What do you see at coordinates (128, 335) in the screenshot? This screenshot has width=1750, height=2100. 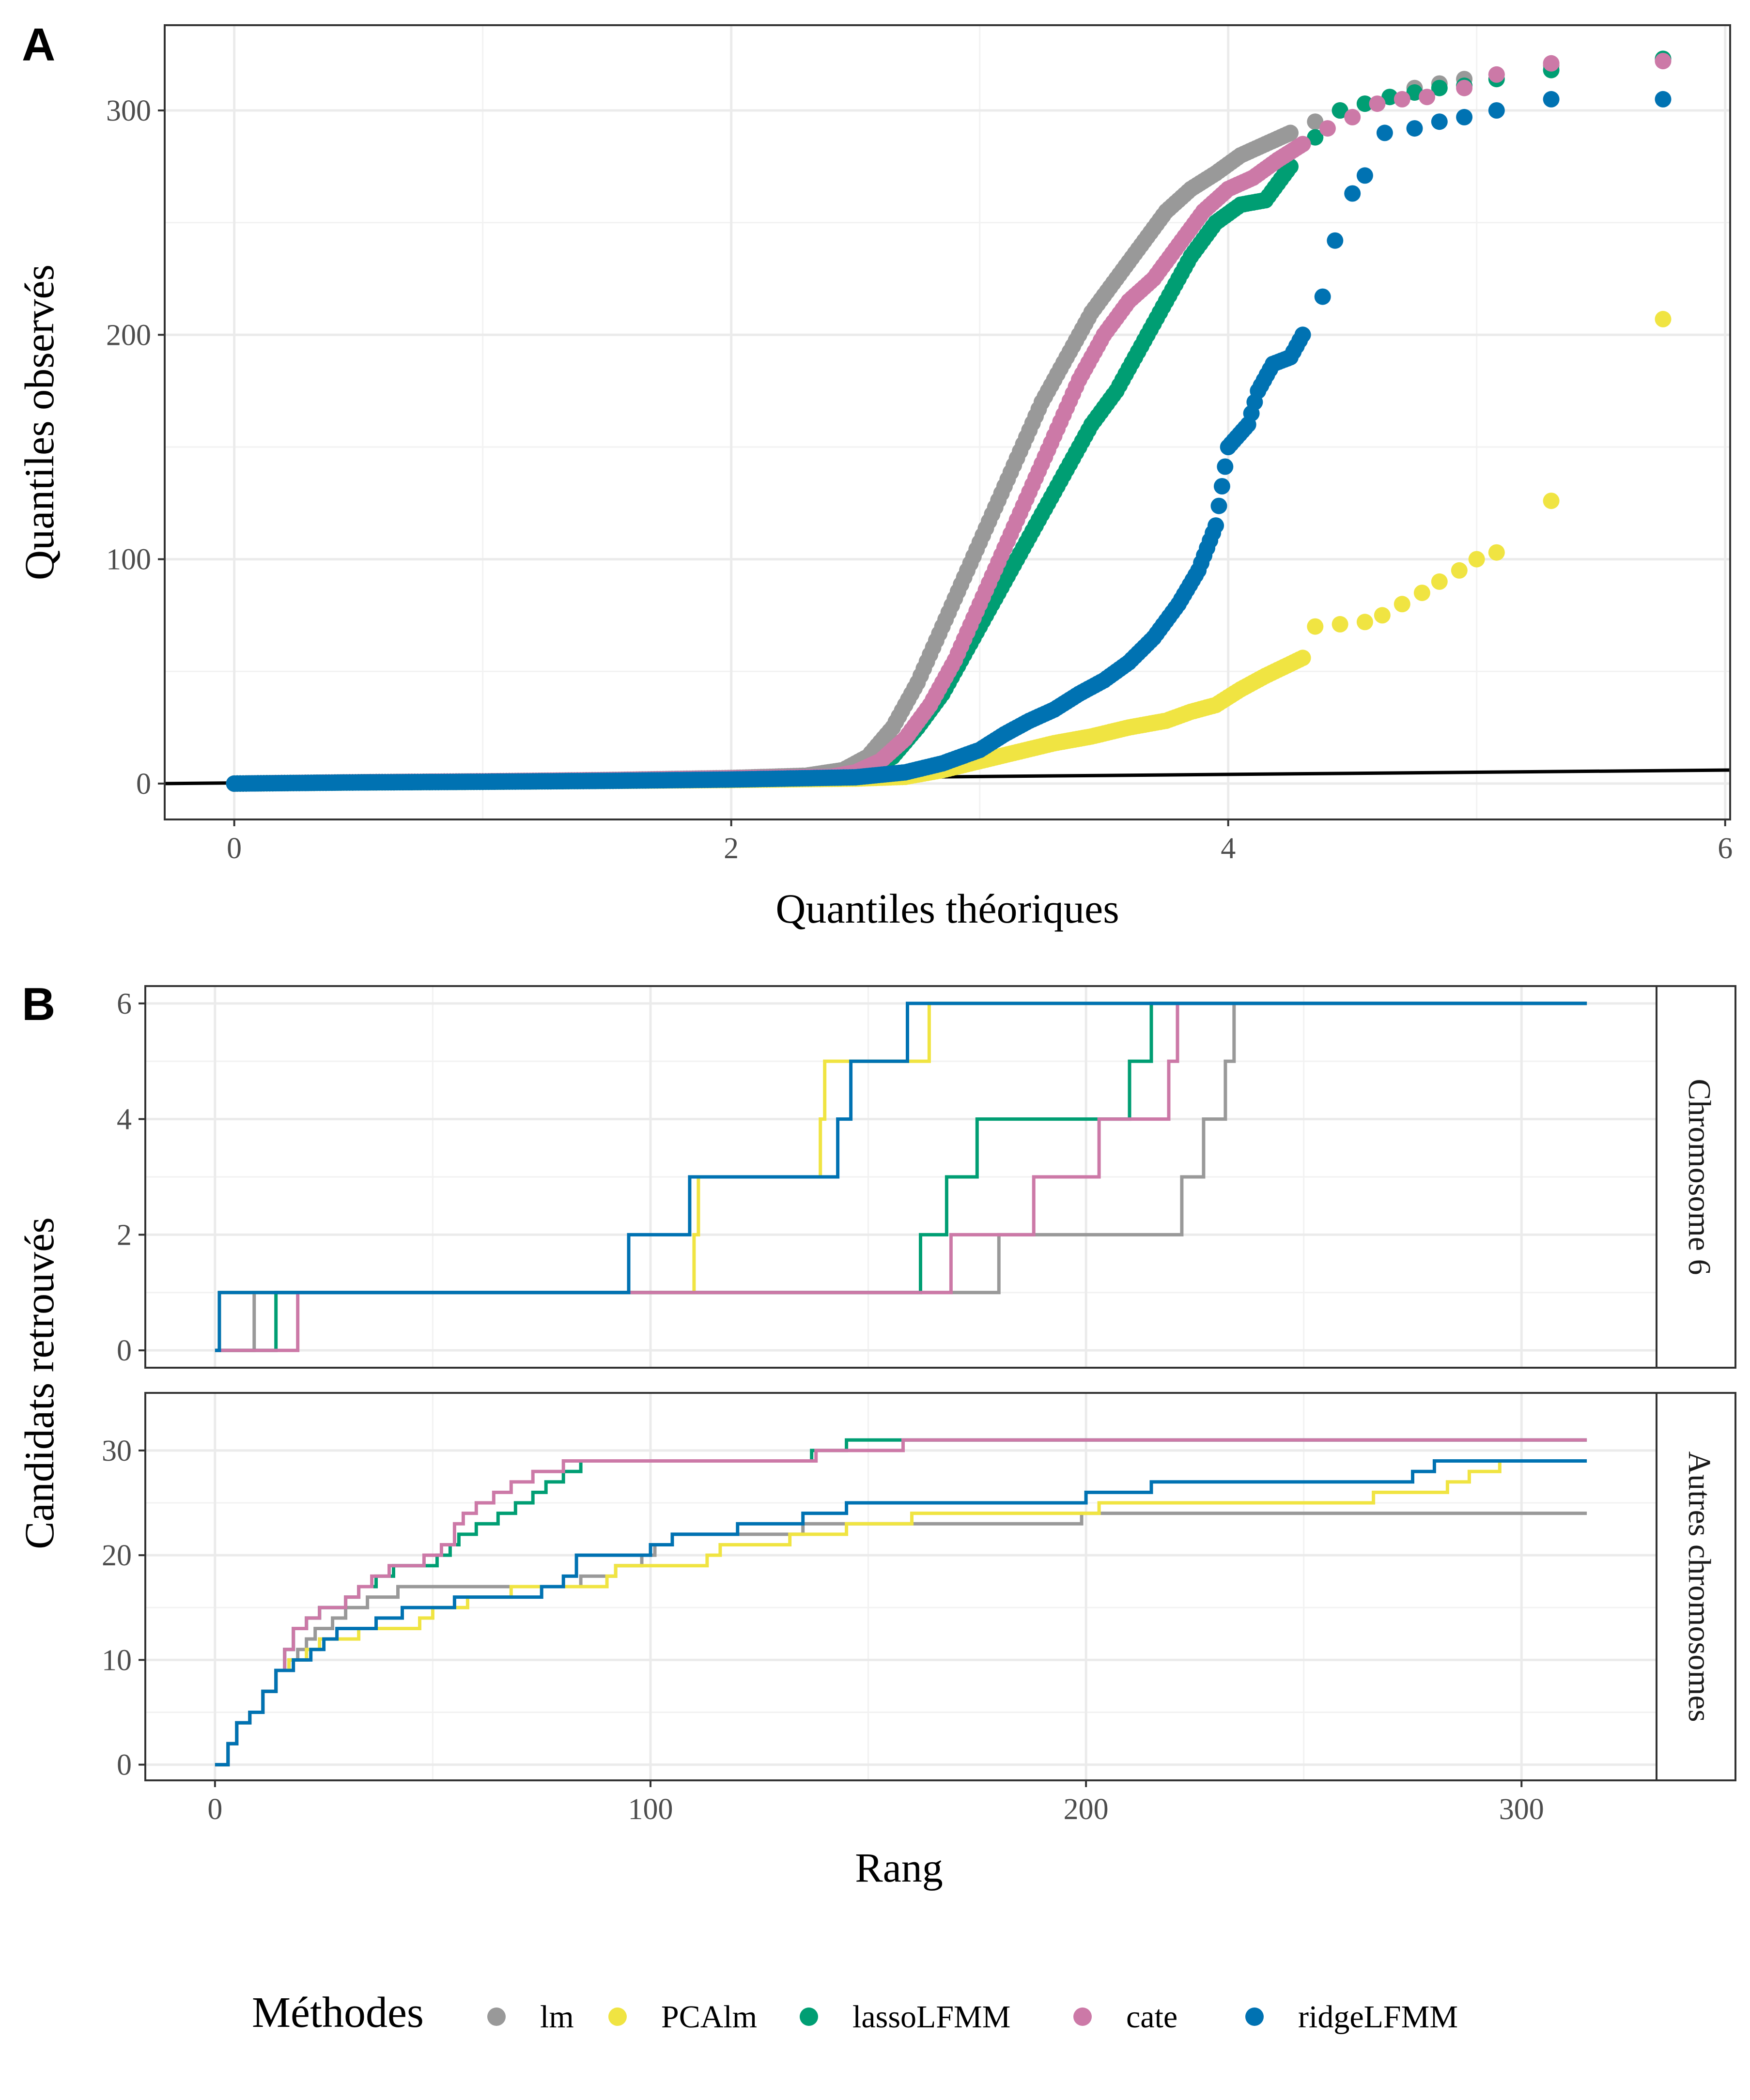 I see `y-tick-label: 200` at bounding box center [128, 335].